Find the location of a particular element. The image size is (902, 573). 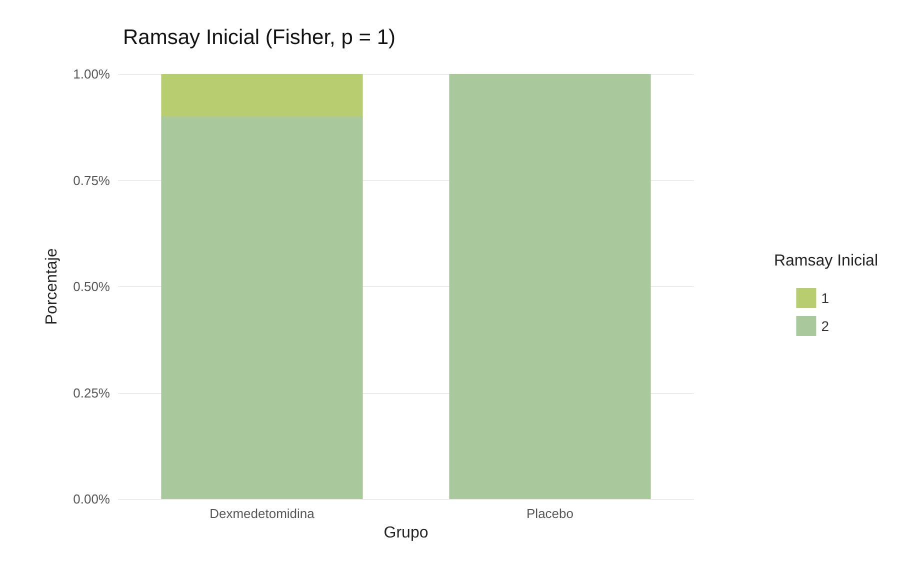

x-tick-label: Dexmedetomidina is located at coordinates (263, 513).